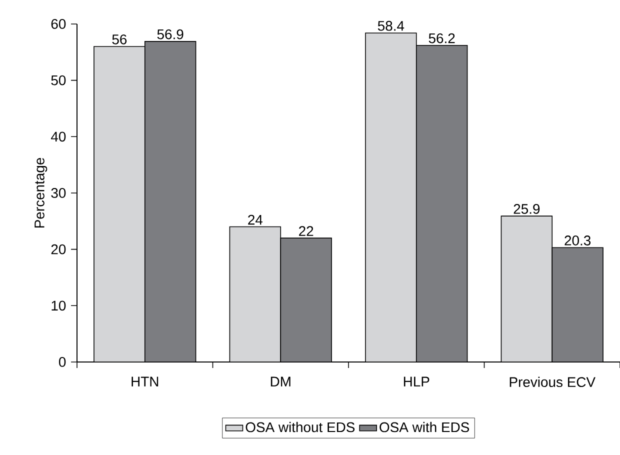 The image size is (620, 455). I want to click on y-tick-label: 30, so click(58, 193).